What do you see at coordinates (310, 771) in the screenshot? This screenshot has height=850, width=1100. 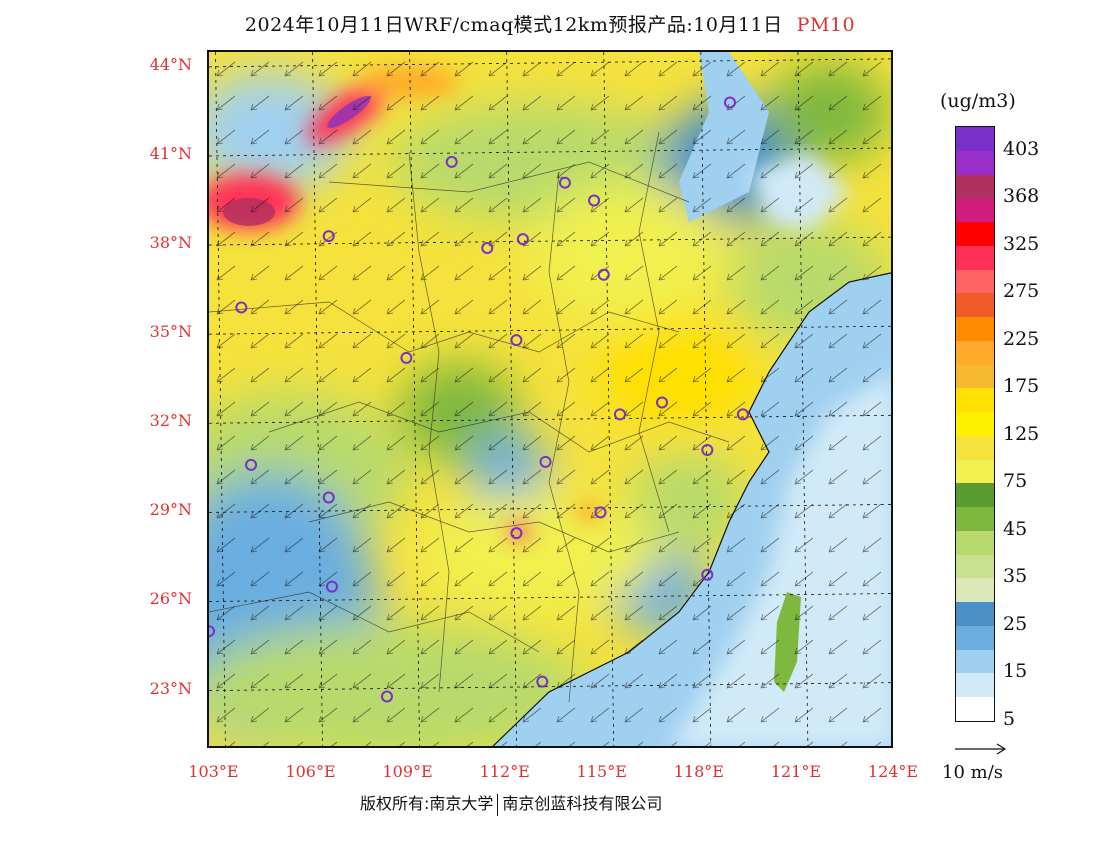 I see `longitude-label: 106°E` at bounding box center [310, 771].